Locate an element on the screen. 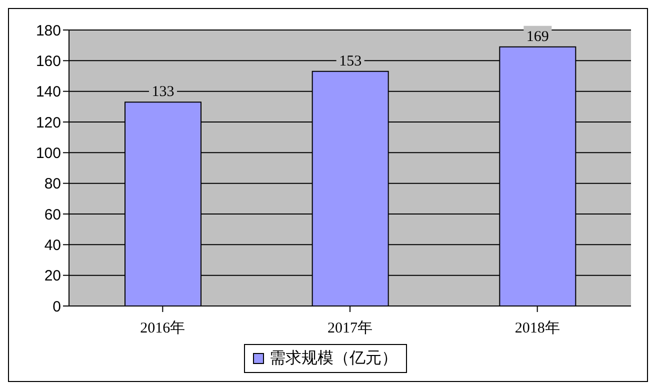  x-tick-label: 2017年 is located at coordinates (350, 328).